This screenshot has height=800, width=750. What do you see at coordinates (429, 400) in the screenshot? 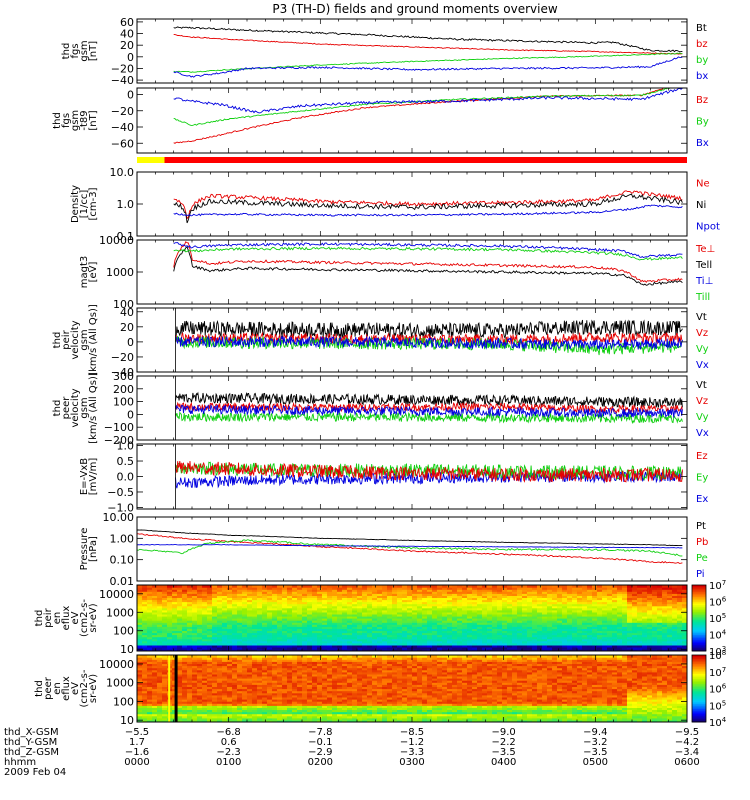
I see `series-0-line` at bounding box center [429, 400].